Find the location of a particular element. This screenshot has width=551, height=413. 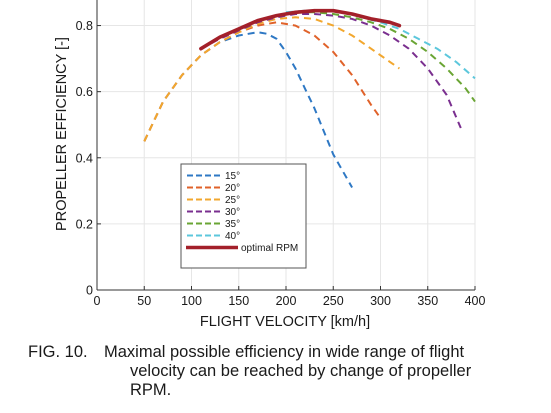

x-tick-labels: 0 50 100 150 200 250 300 350 400 is located at coordinates (290, 297).